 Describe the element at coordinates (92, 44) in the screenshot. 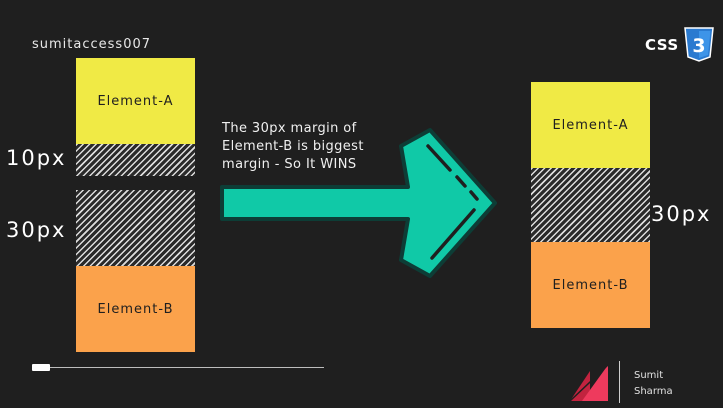

I see `author-handle: sumitaccess007` at that location.